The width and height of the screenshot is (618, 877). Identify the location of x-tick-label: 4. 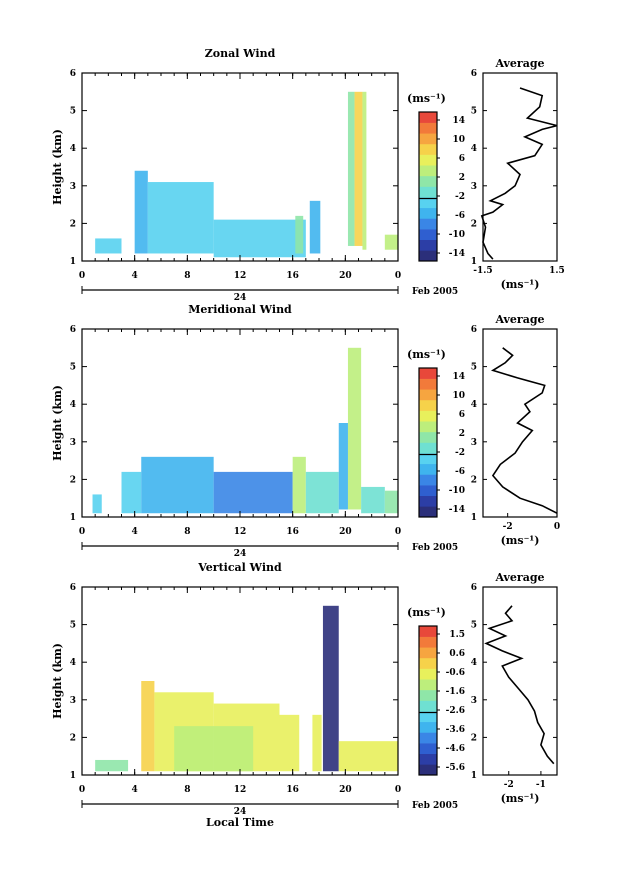
(135, 790).